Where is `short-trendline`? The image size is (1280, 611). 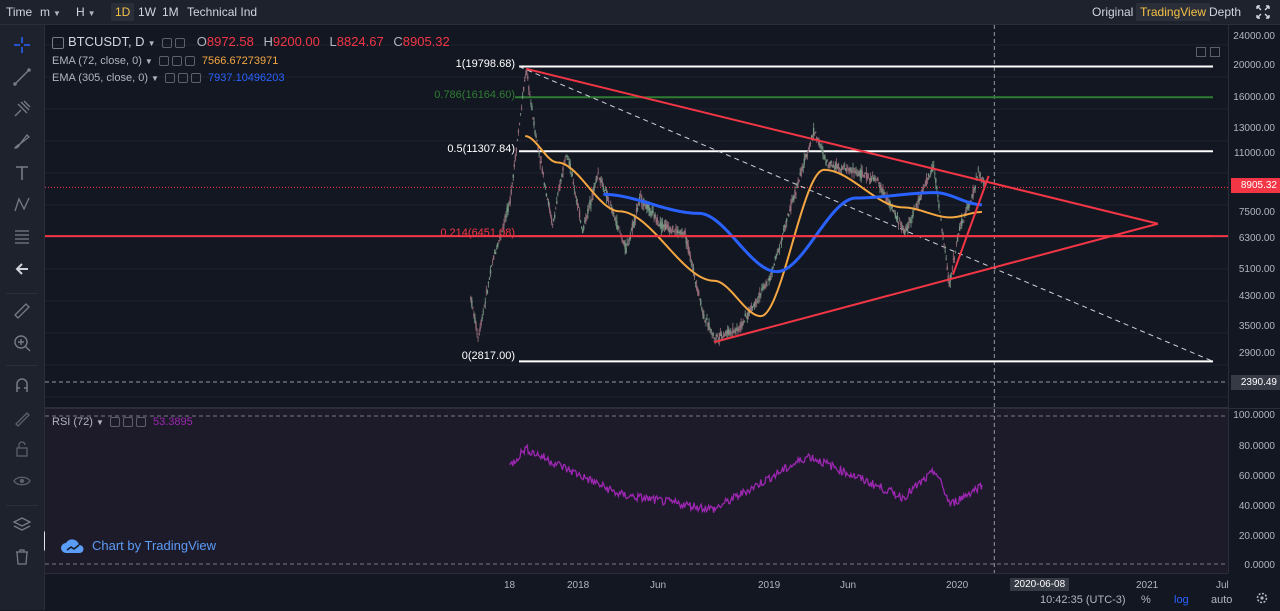
short-trendline is located at coordinates (970, 225).